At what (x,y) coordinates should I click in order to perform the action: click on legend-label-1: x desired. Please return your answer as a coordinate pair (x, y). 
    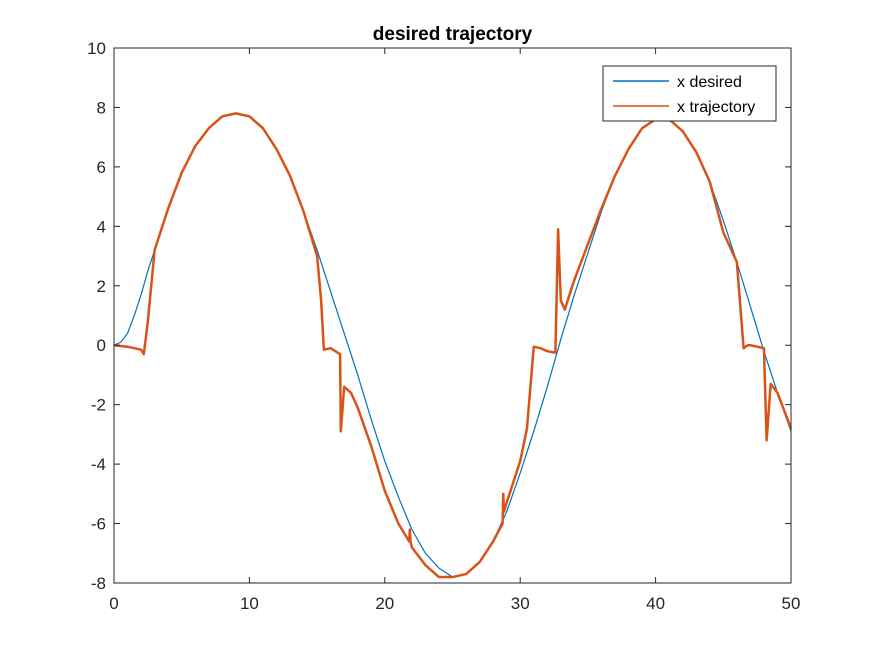
    Looking at the image, I should click on (709, 82).